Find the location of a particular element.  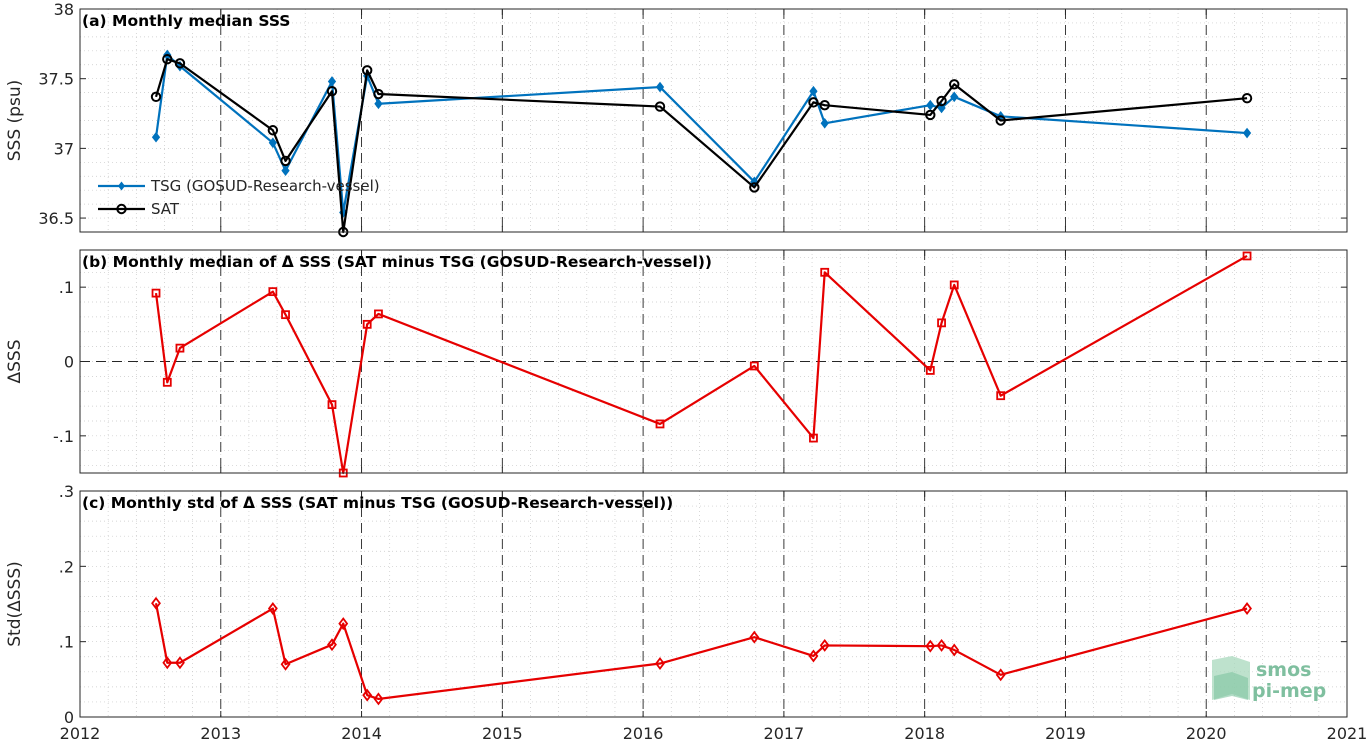

ytick-label: 38 is located at coordinates (64, 9).